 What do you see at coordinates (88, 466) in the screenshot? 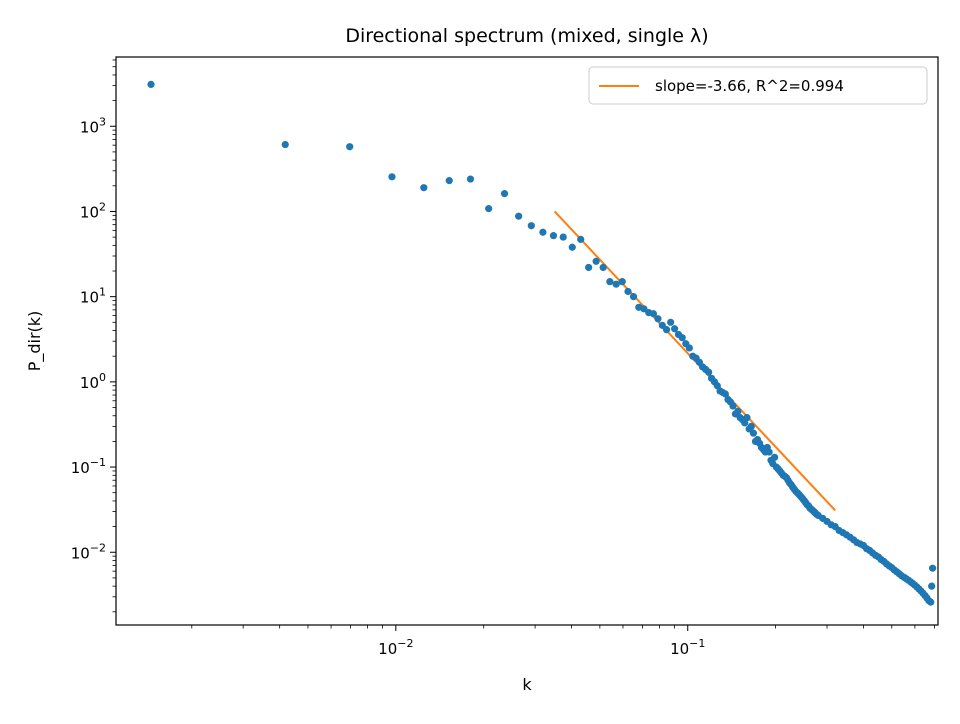
I see `y-tick-label: 10⁻¹` at bounding box center [88, 466].